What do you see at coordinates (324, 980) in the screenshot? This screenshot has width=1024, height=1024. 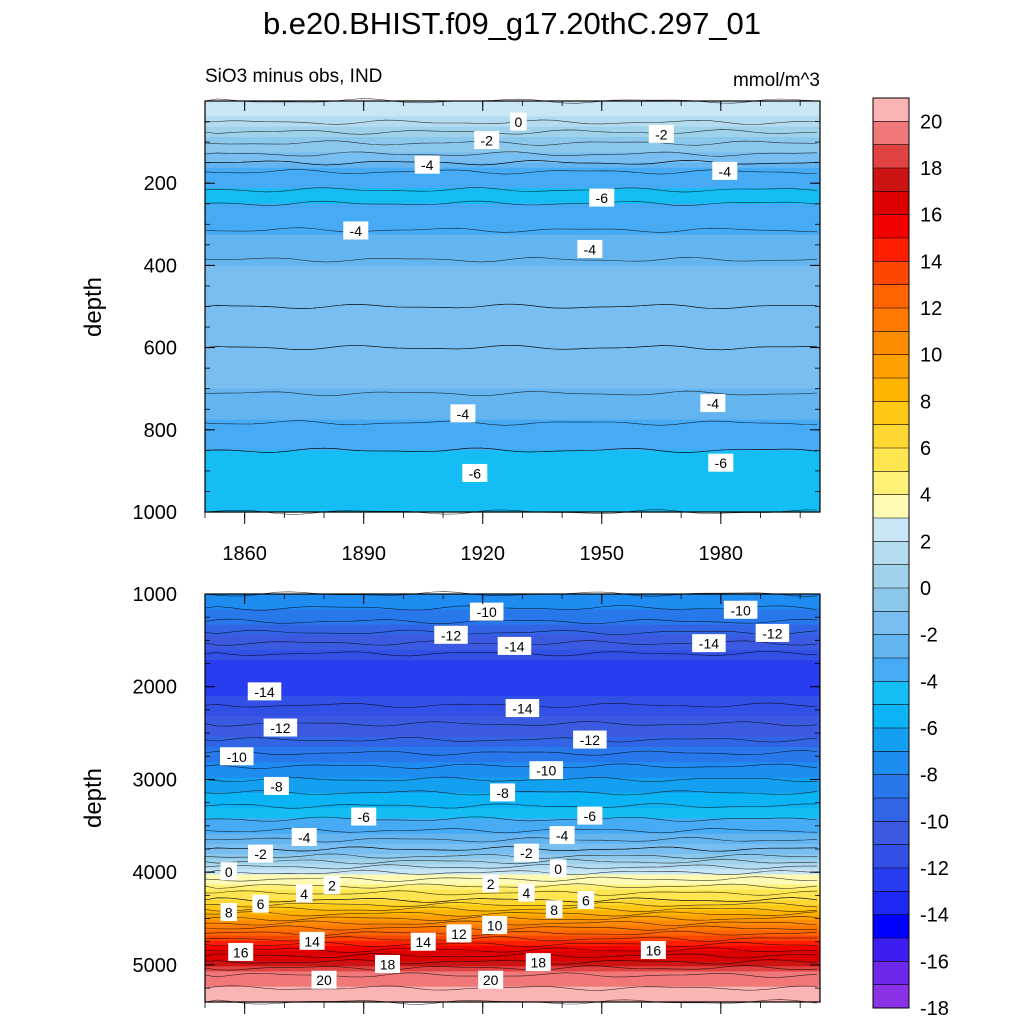 I see `contour-label: 20` at bounding box center [324, 980].